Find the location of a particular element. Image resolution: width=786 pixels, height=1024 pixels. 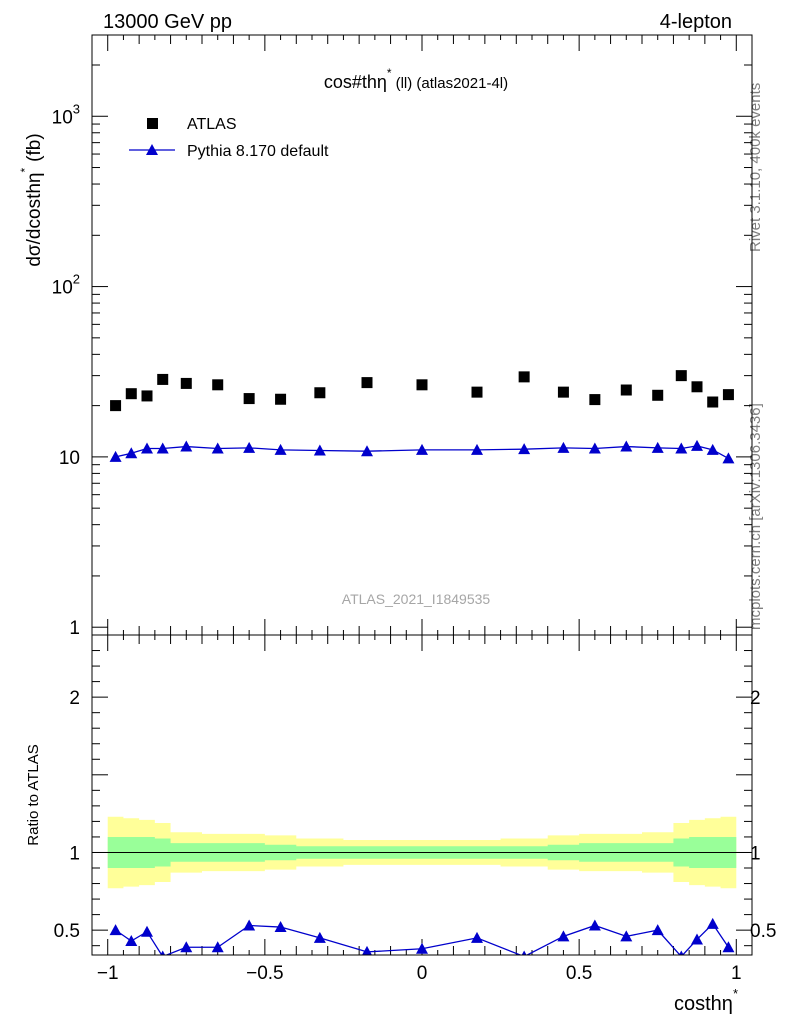

ratio-uncertainty-bands is located at coordinates (422, 852).